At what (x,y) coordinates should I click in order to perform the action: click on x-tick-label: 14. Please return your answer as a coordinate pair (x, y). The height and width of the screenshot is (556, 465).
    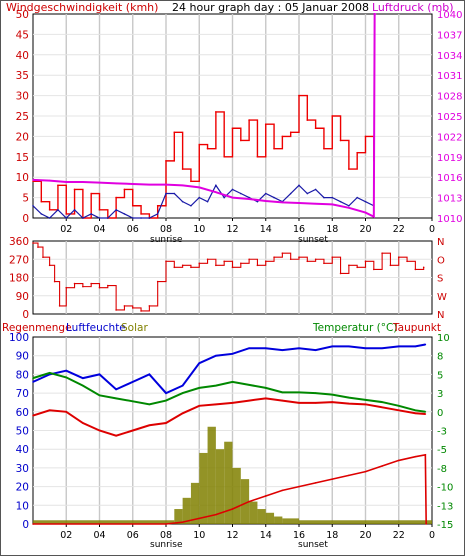
    Looking at the image, I should click on (266, 229).